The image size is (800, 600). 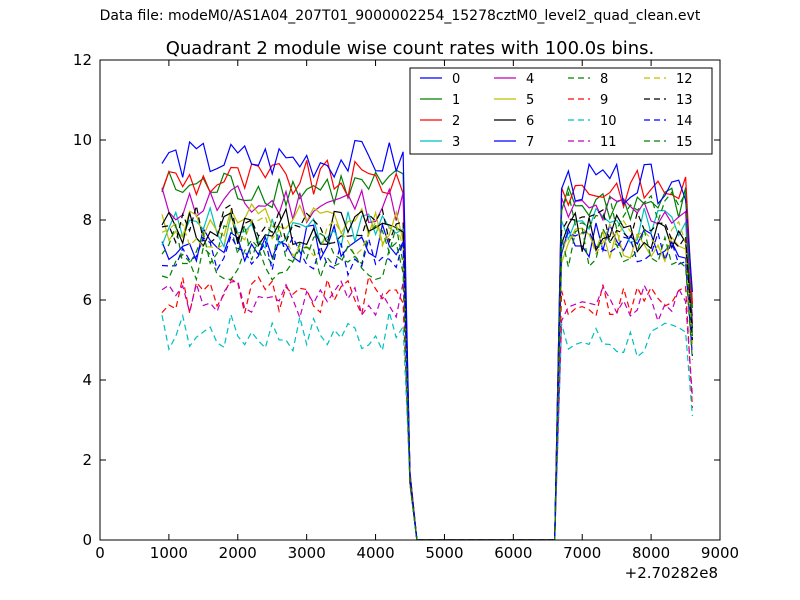 I want to click on y-tick-label: 2, so click(x=87, y=460).